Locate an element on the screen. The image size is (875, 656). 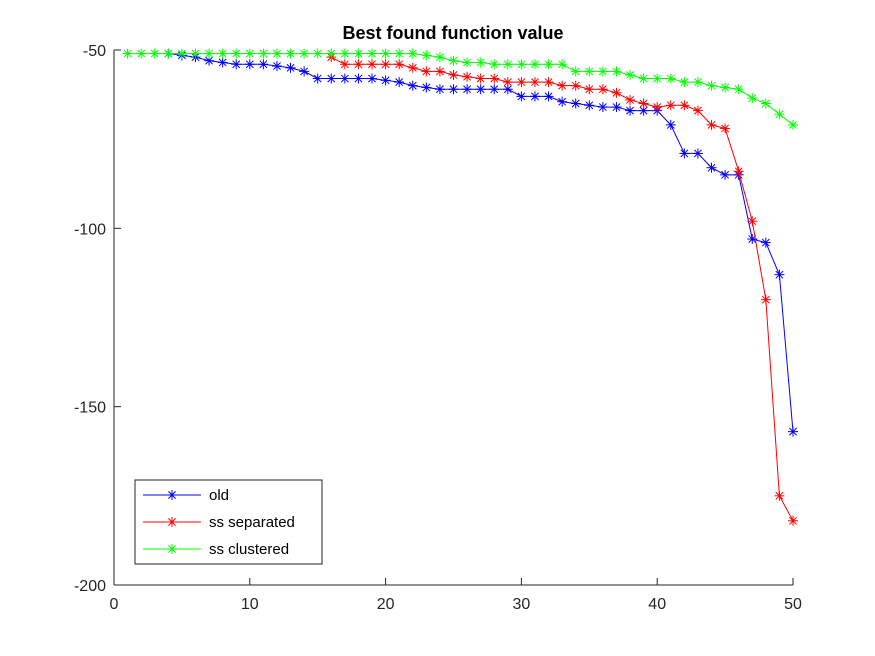
y-tick-label-0: -50 is located at coordinates (94, 51).